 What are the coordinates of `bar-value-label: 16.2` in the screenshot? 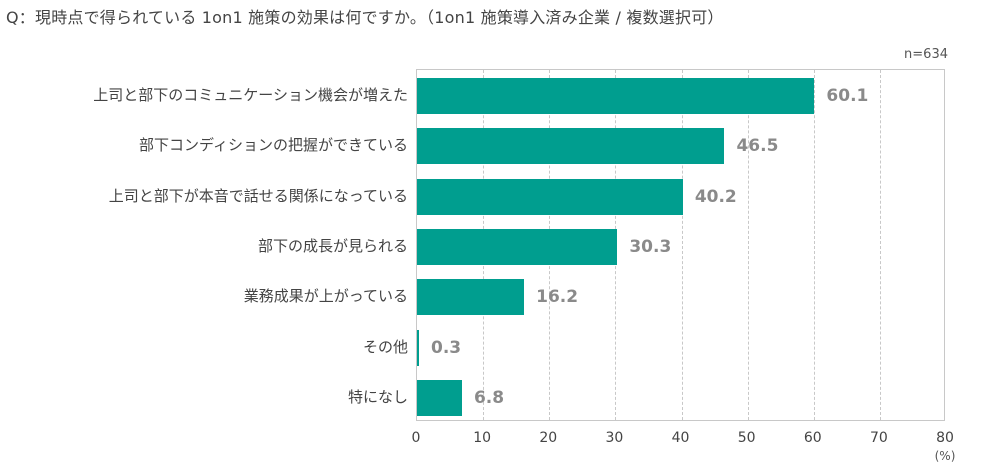 It's located at (557, 297).